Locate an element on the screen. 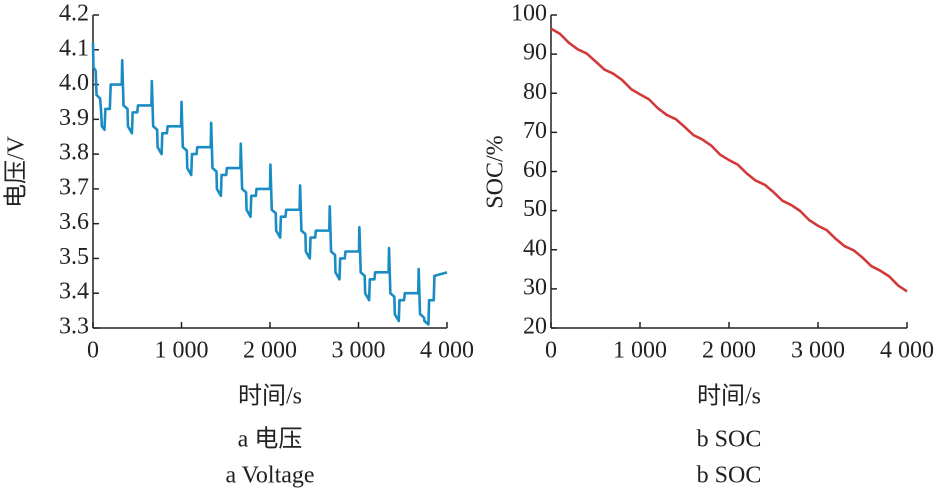 The height and width of the screenshot is (496, 945). caption: a Voltage is located at coordinates (269, 476).